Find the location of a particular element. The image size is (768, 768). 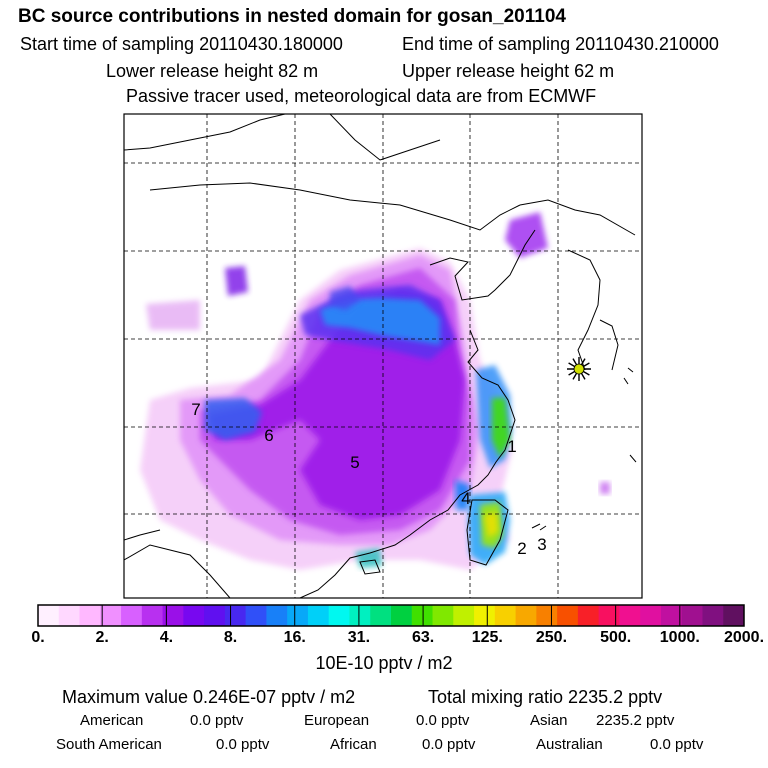

south-american-label: South American is located at coordinates (109, 744).